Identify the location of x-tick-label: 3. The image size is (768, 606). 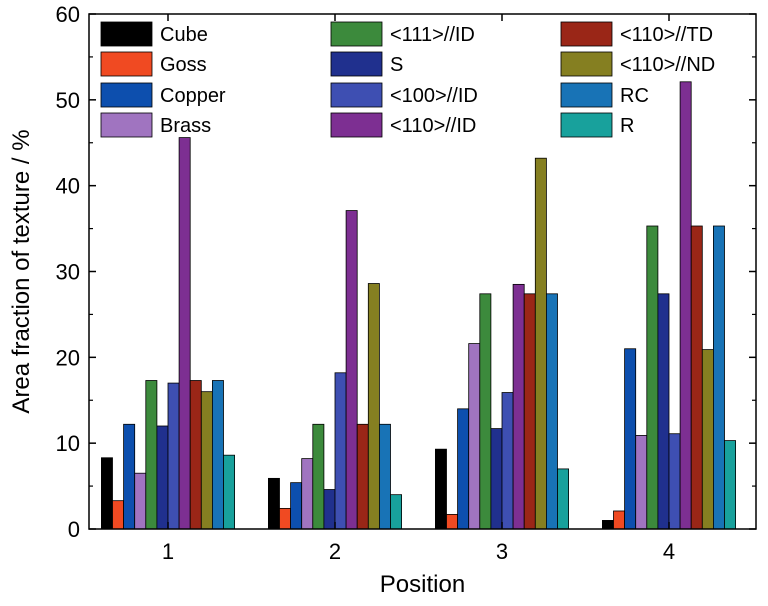
(502, 551).